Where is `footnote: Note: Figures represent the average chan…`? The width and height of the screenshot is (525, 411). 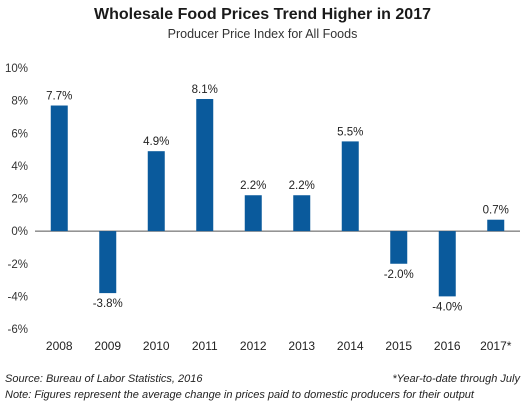 footnote: Note: Figures represent the average chan… is located at coordinates (240, 395).